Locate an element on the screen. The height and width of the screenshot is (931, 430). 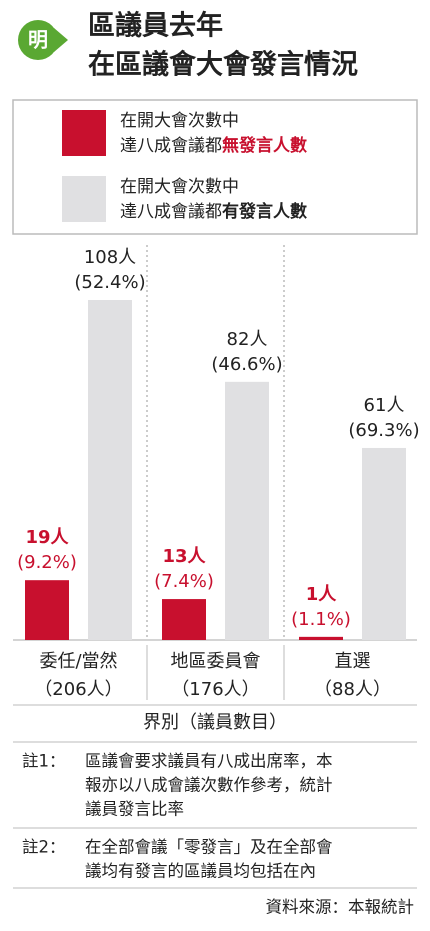
note-text: 在全部會議「零發言」及在全部會 is located at coordinates (209, 847).